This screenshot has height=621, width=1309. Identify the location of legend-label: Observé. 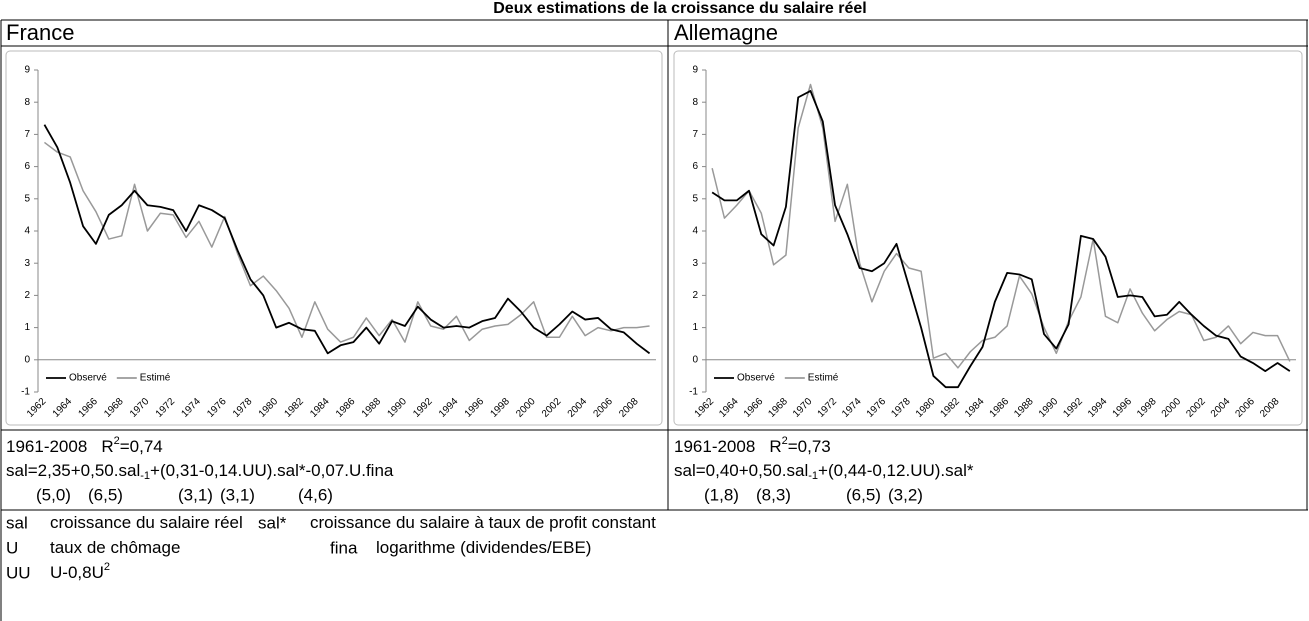
(756, 378).